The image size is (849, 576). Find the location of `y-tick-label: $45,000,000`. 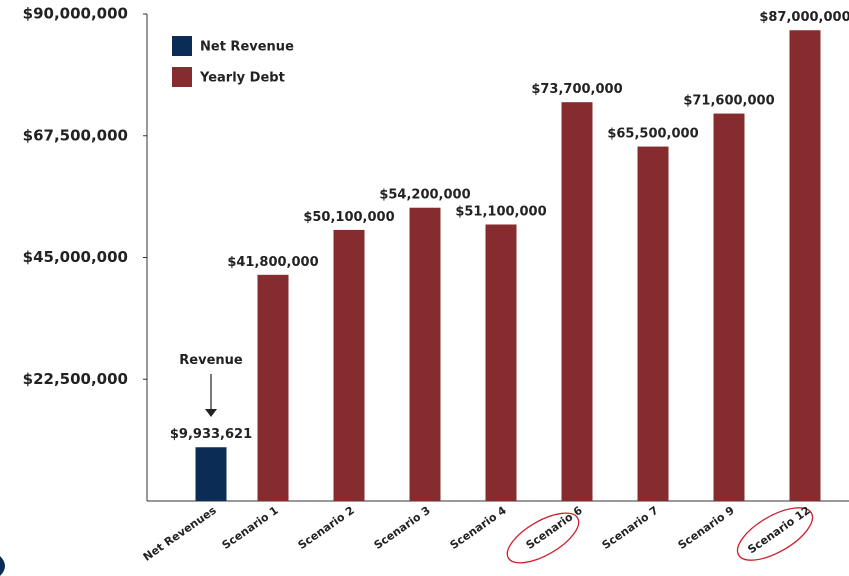

y-tick-label: $45,000,000 is located at coordinates (75, 257).